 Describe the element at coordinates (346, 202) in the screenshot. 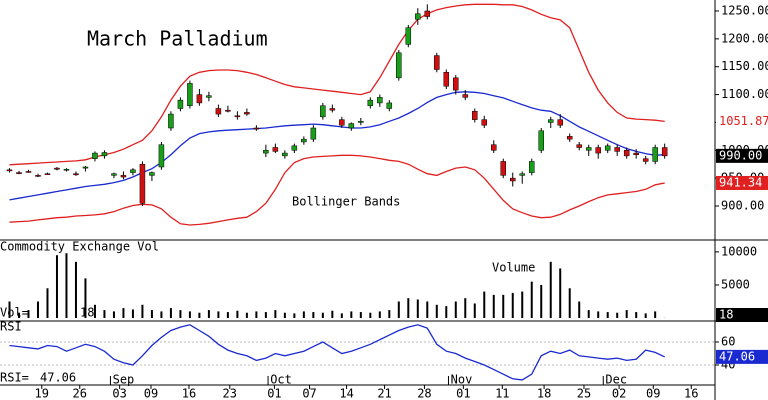

I see `annotation: Bollinger Bands` at that location.